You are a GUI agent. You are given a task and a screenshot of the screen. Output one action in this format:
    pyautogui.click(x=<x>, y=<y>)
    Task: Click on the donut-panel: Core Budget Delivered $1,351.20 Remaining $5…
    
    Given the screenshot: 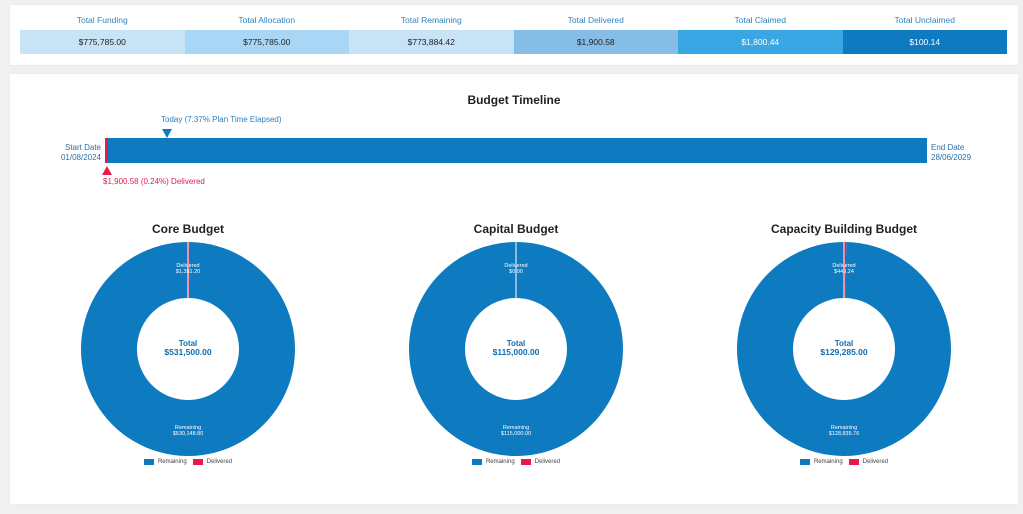 What is the action you would take?
    pyautogui.click(x=188, y=349)
    